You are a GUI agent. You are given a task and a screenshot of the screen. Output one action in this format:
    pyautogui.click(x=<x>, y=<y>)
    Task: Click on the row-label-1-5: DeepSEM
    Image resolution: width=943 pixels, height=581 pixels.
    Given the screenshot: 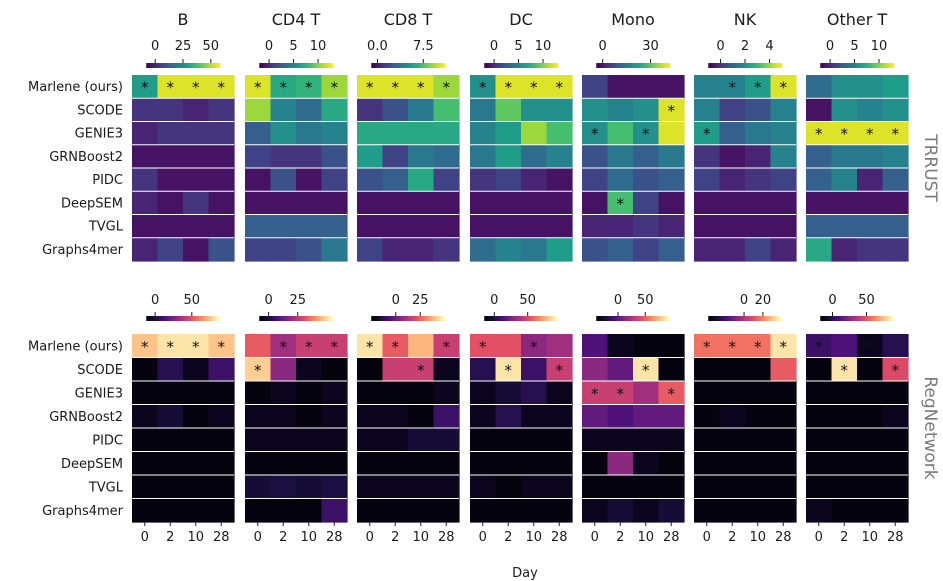 What is the action you would take?
    pyautogui.click(x=92, y=464)
    